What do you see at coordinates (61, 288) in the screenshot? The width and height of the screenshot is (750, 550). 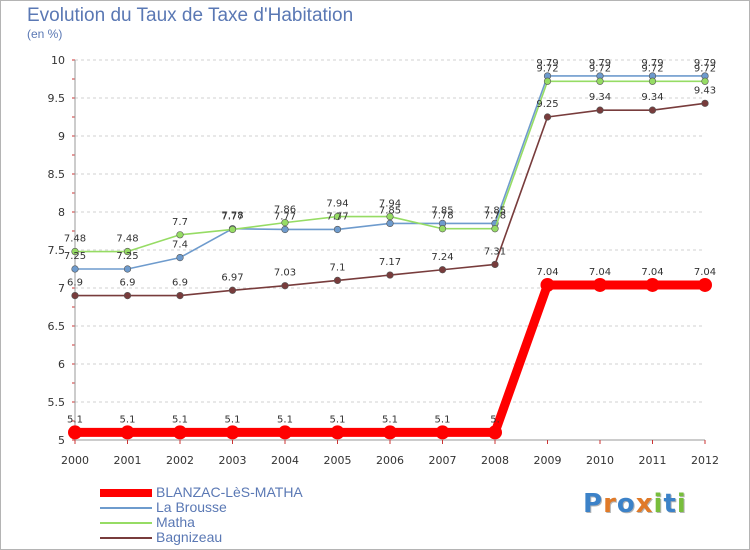 I see `y-tick-label: 7` at bounding box center [61, 288].